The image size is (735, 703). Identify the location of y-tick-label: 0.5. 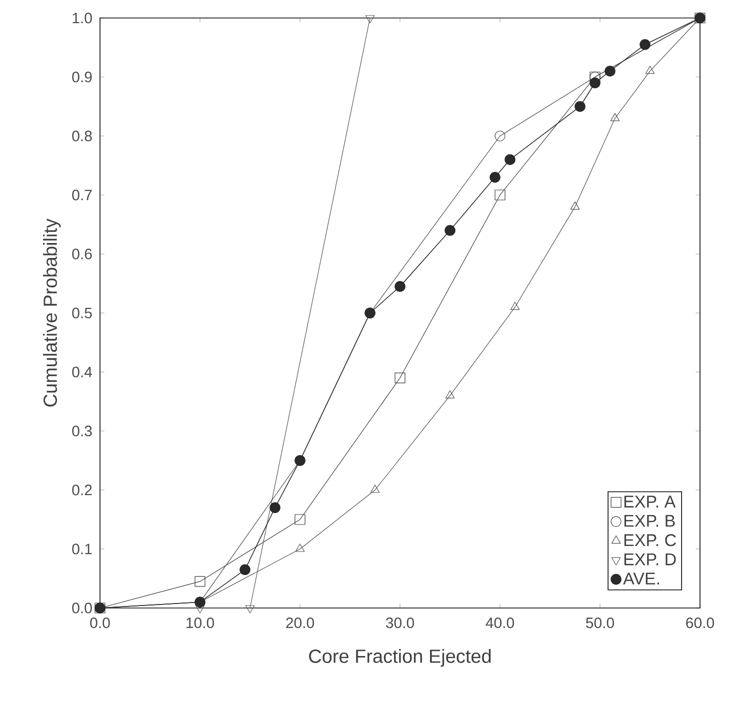
(82, 313).